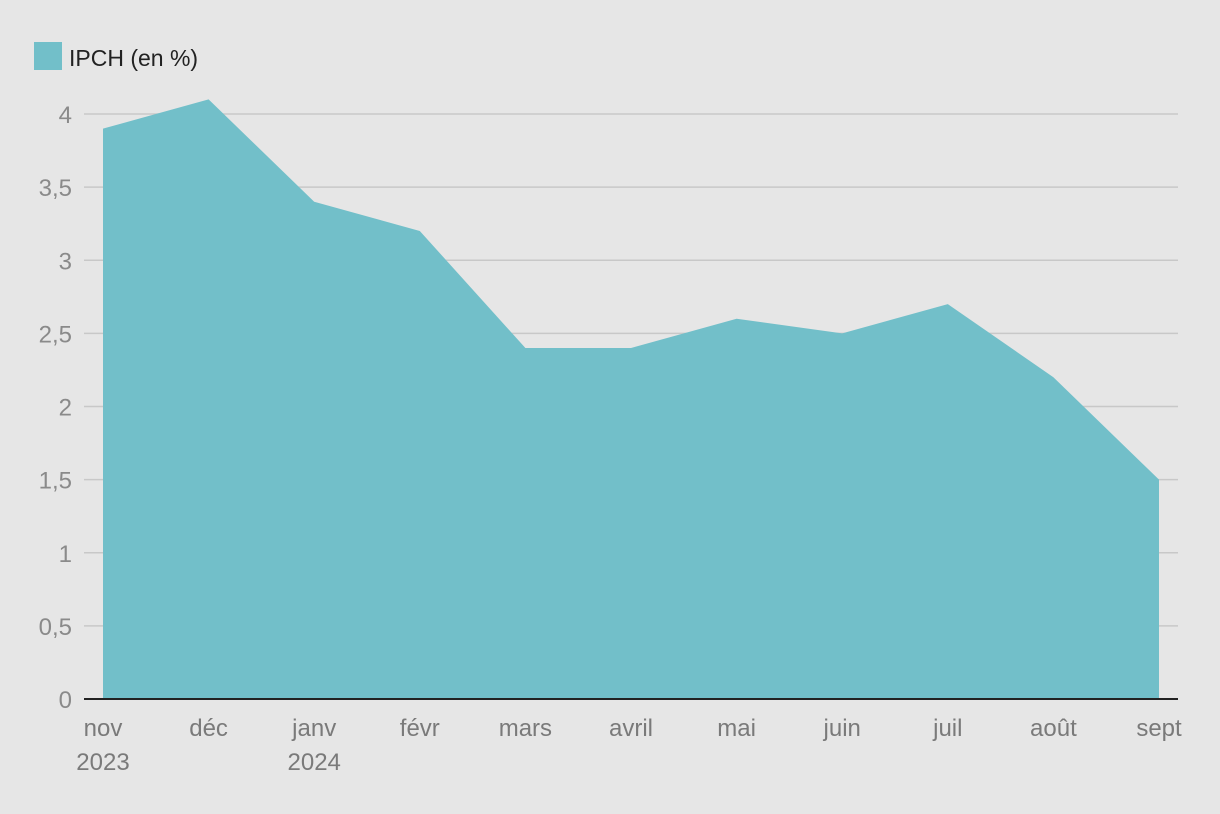 Image resolution: width=1220 pixels, height=814 pixels. I want to click on x-tick-label: janv 2024, so click(314, 745).